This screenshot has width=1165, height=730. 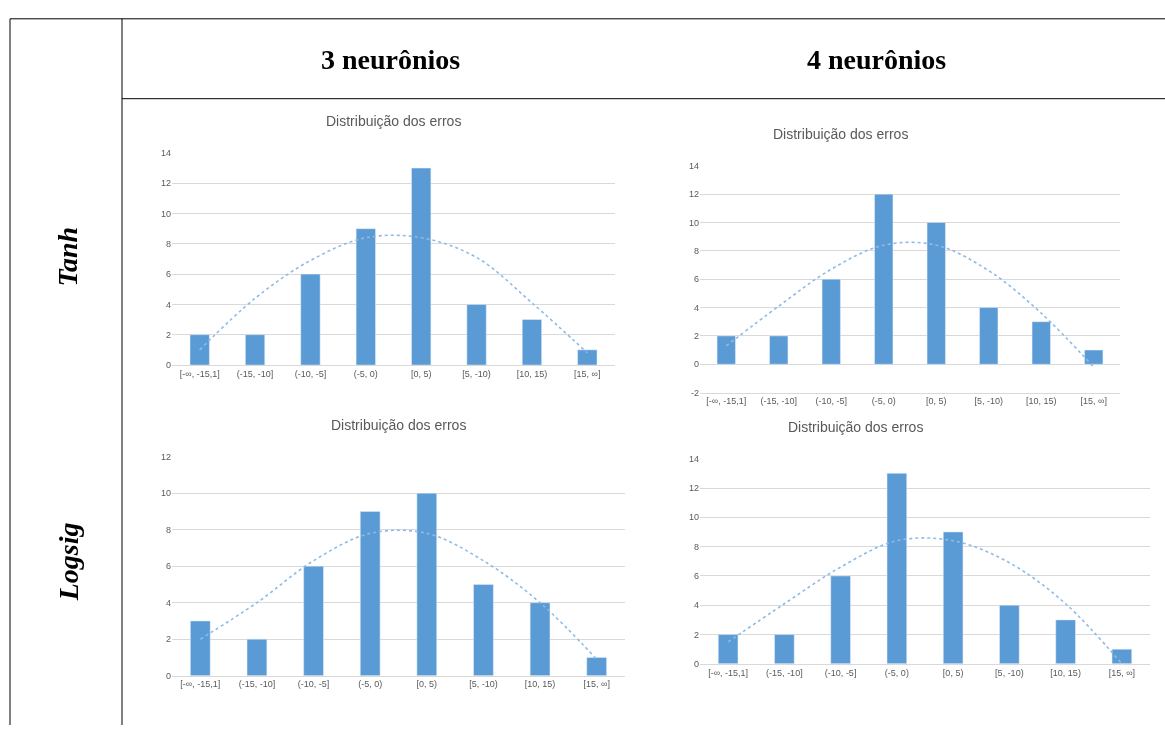 I want to click on text: Logsig, so click(x=68, y=562).